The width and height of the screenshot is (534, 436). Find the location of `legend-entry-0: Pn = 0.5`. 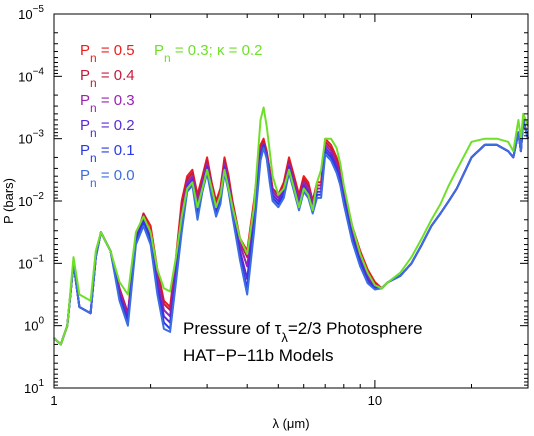

legend-entry-0: Pn = 0.5 is located at coordinates (107, 53).